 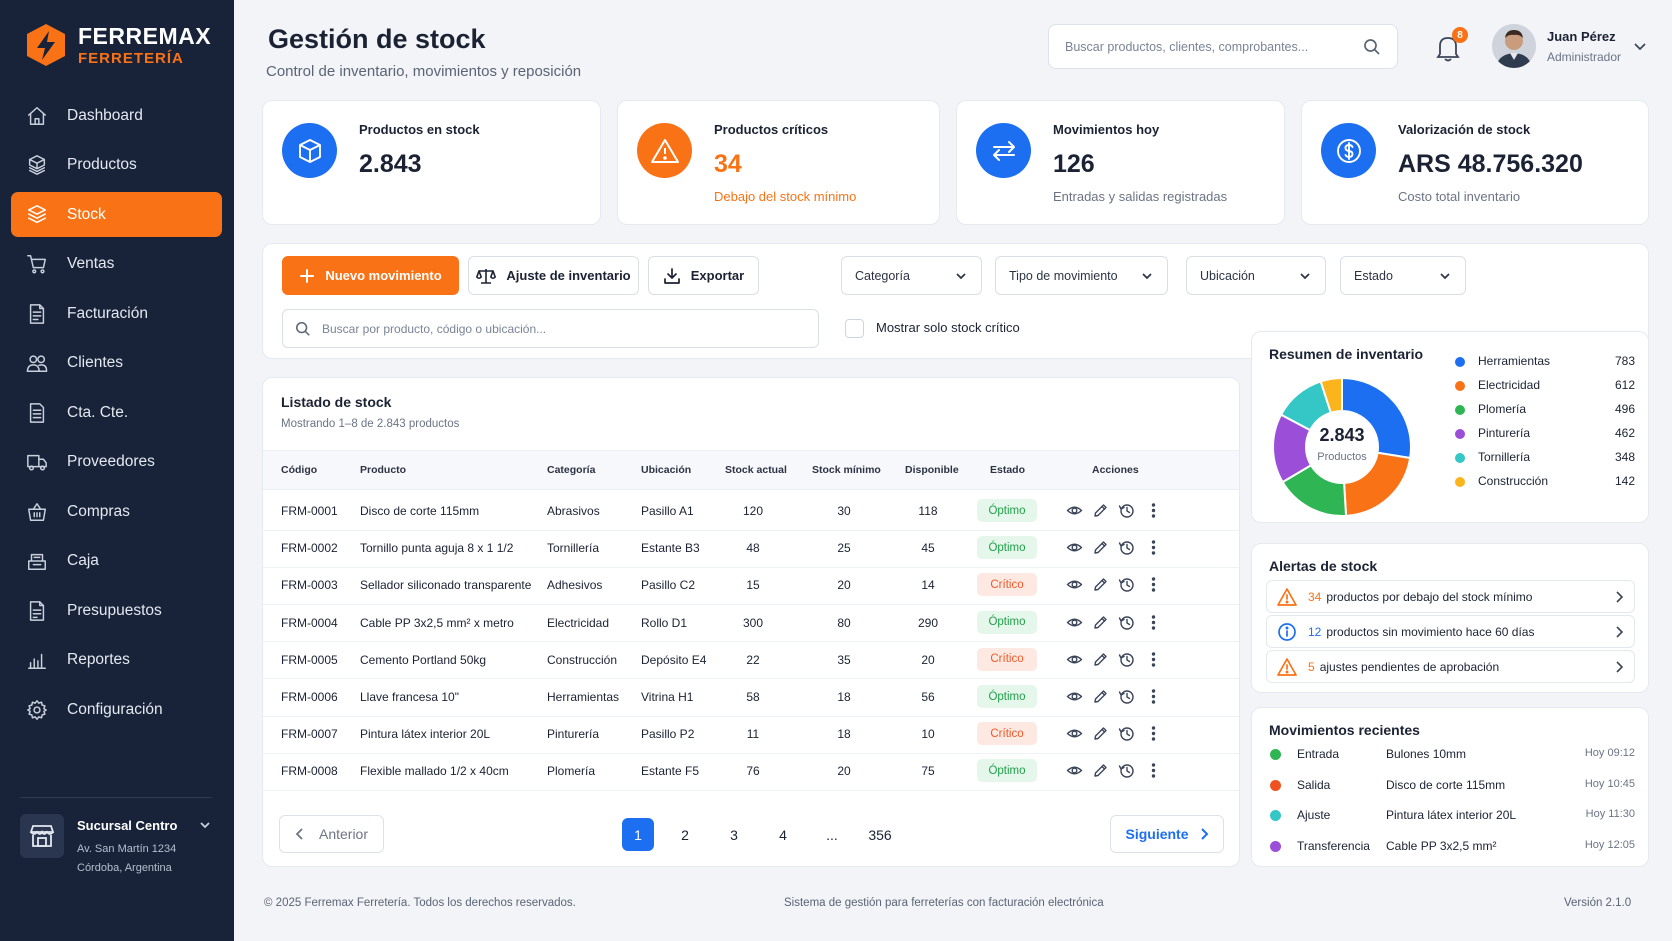 I want to click on new-movement-button: Nuevo movimiento, so click(x=370, y=275).